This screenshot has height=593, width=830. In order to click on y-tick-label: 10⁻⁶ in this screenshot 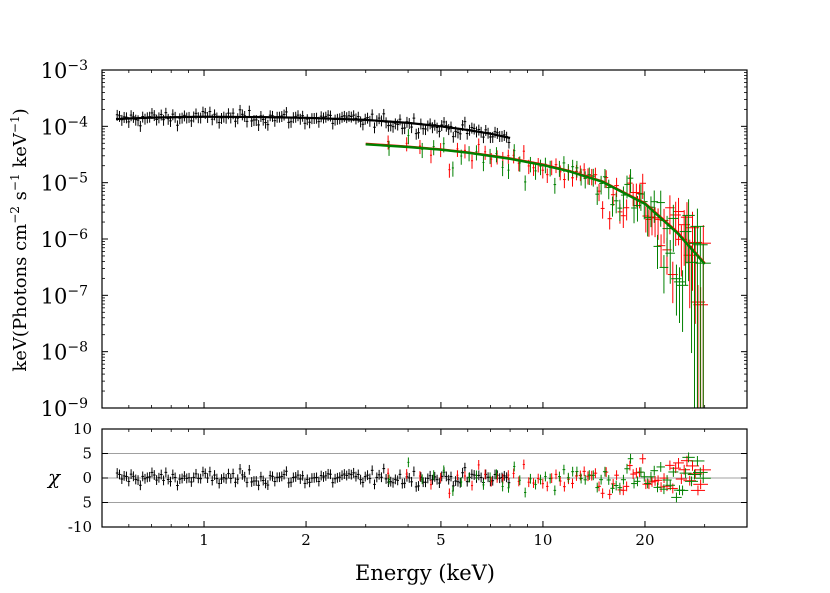, I will do `click(64, 239)`.